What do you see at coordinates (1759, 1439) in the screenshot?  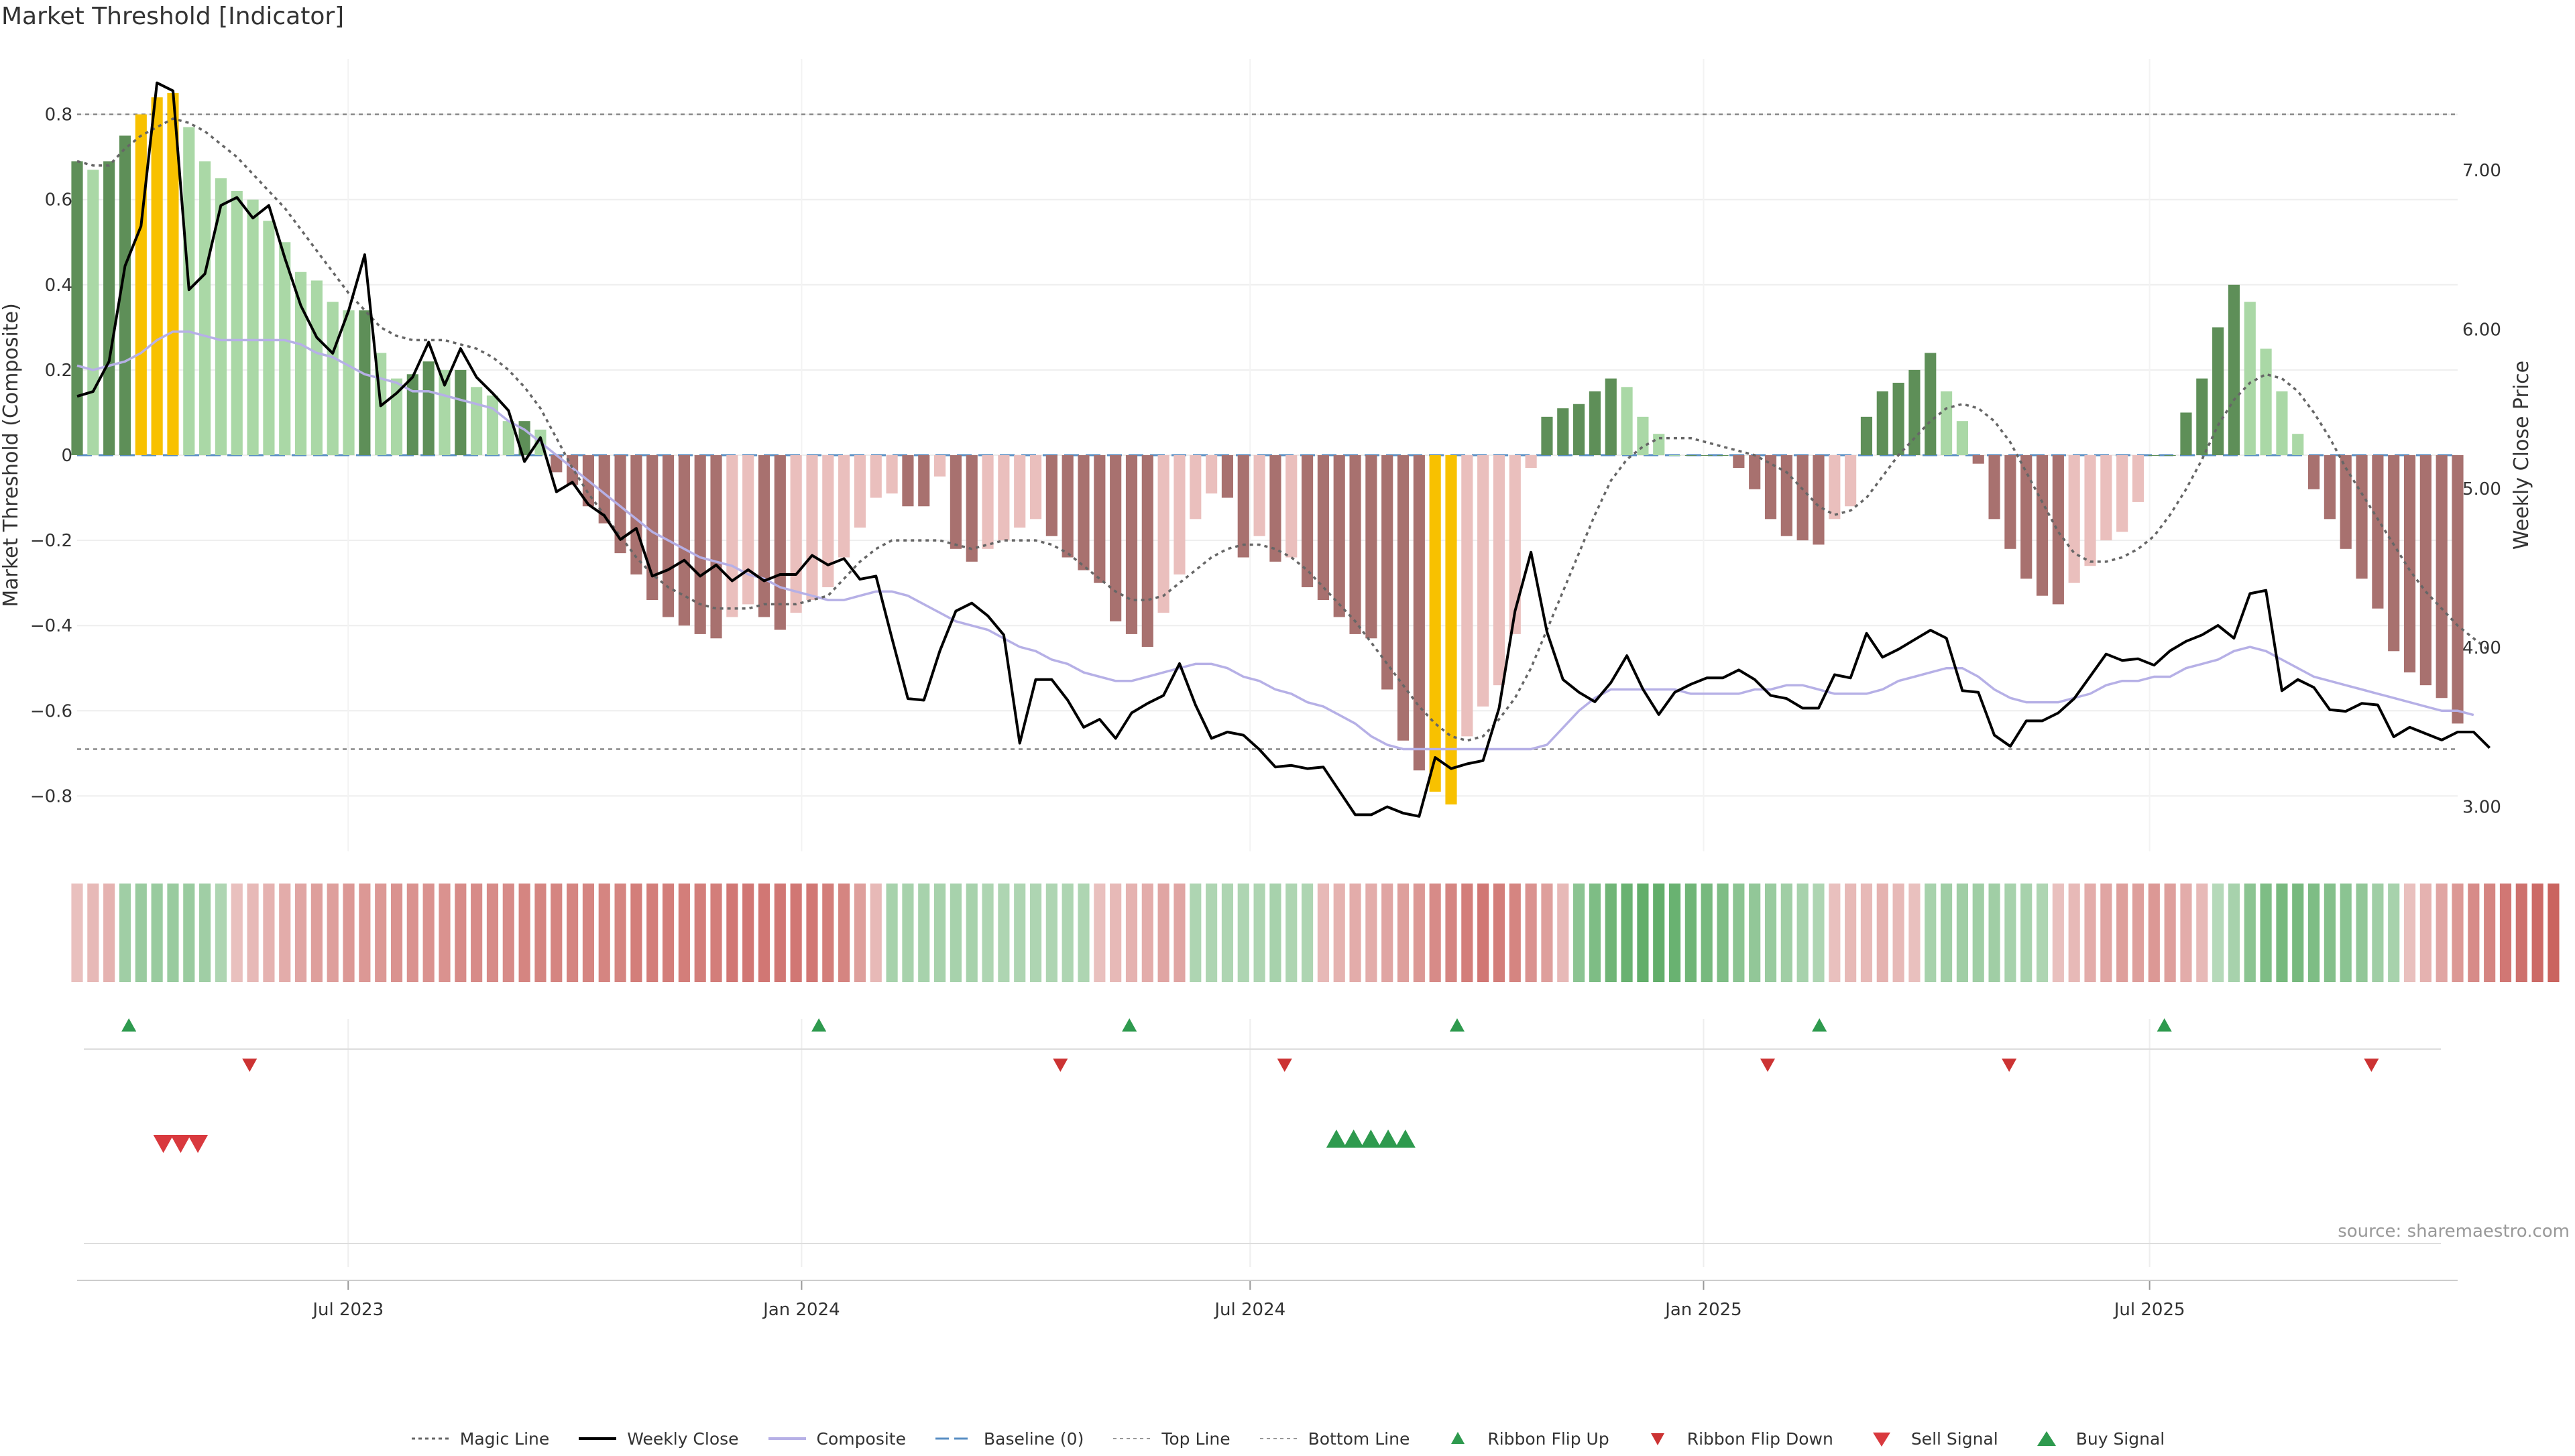 I see `legend-label: Ribbon Flip Down` at bounding box center [1759, 1439].